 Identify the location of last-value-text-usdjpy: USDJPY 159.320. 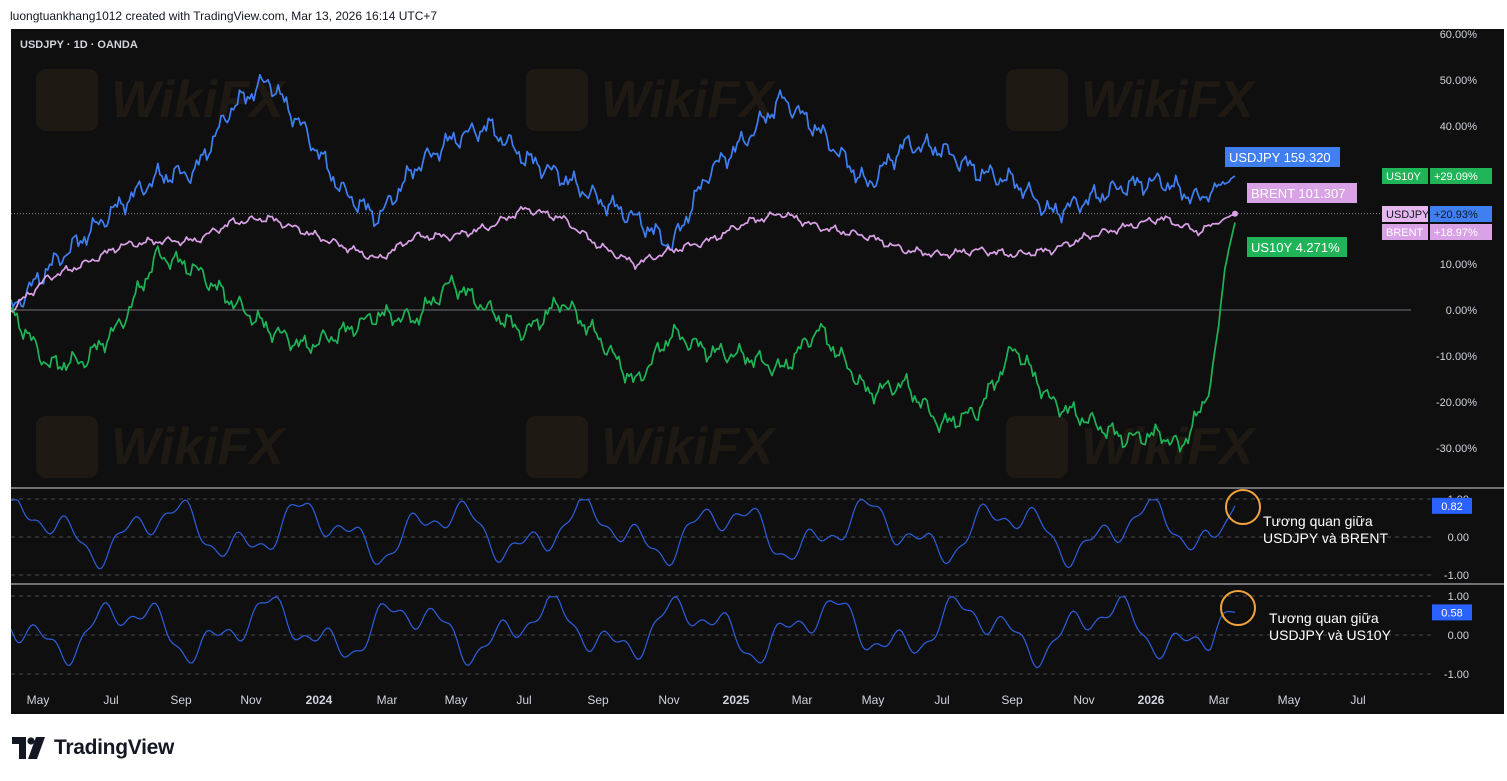
(1280, 157).